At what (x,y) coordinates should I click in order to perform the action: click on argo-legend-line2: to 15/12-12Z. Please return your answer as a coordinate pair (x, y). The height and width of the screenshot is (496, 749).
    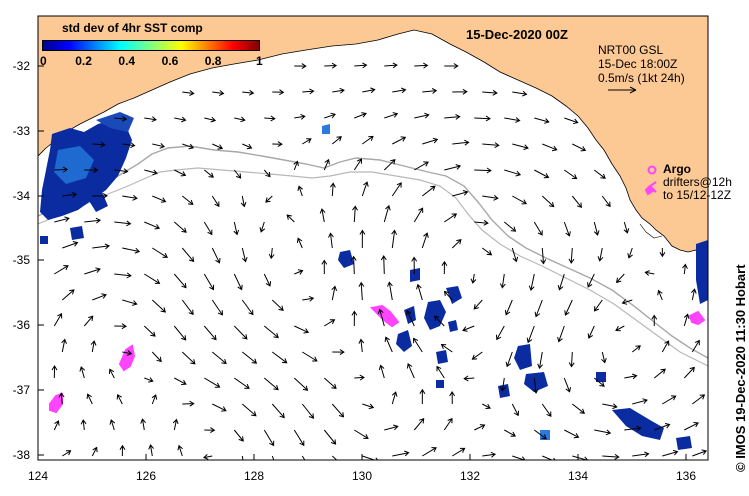
    Looking at the image, I should click on (697, 195).